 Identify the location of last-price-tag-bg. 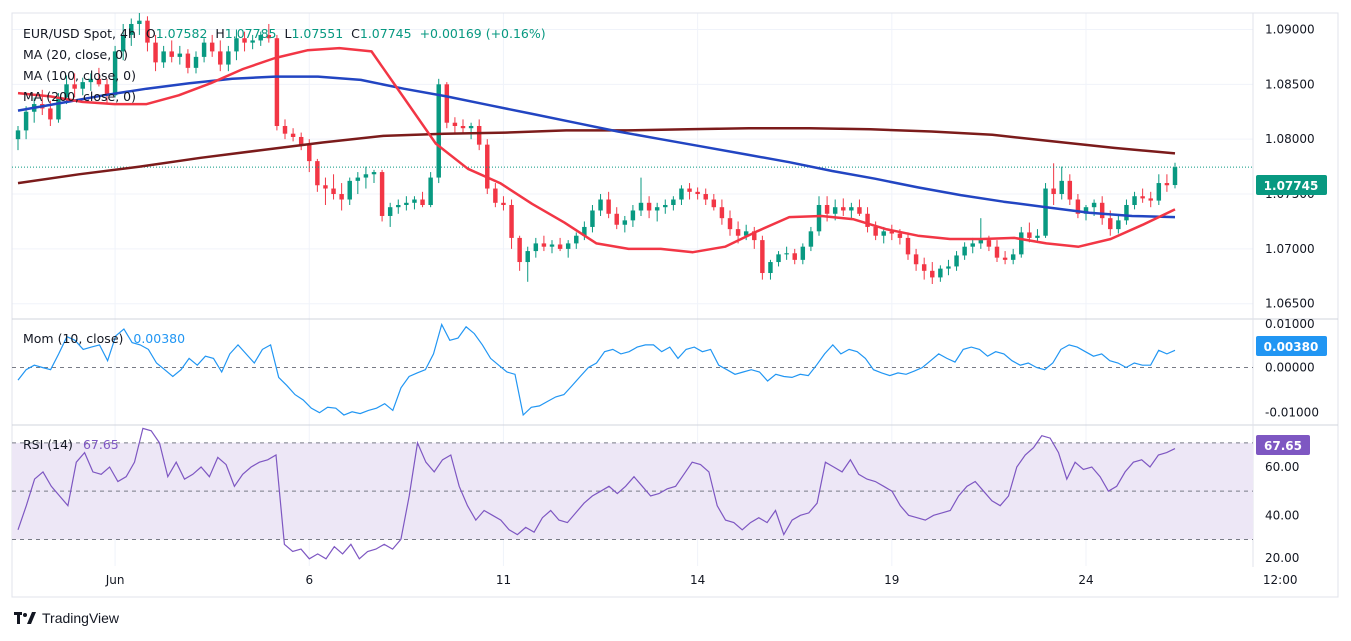
(1291, 185).